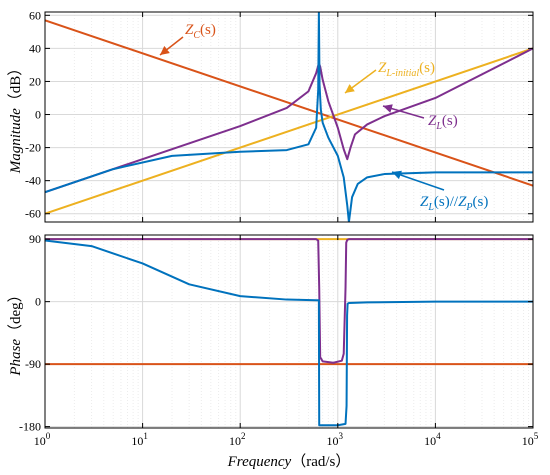 The height and width of the screenshot is (475, 550). What do you see at coordinates (15, 331) in the screenshot?
I see `phase-y-axis-label: Phase（deg）` at bounding box center [15, 331].